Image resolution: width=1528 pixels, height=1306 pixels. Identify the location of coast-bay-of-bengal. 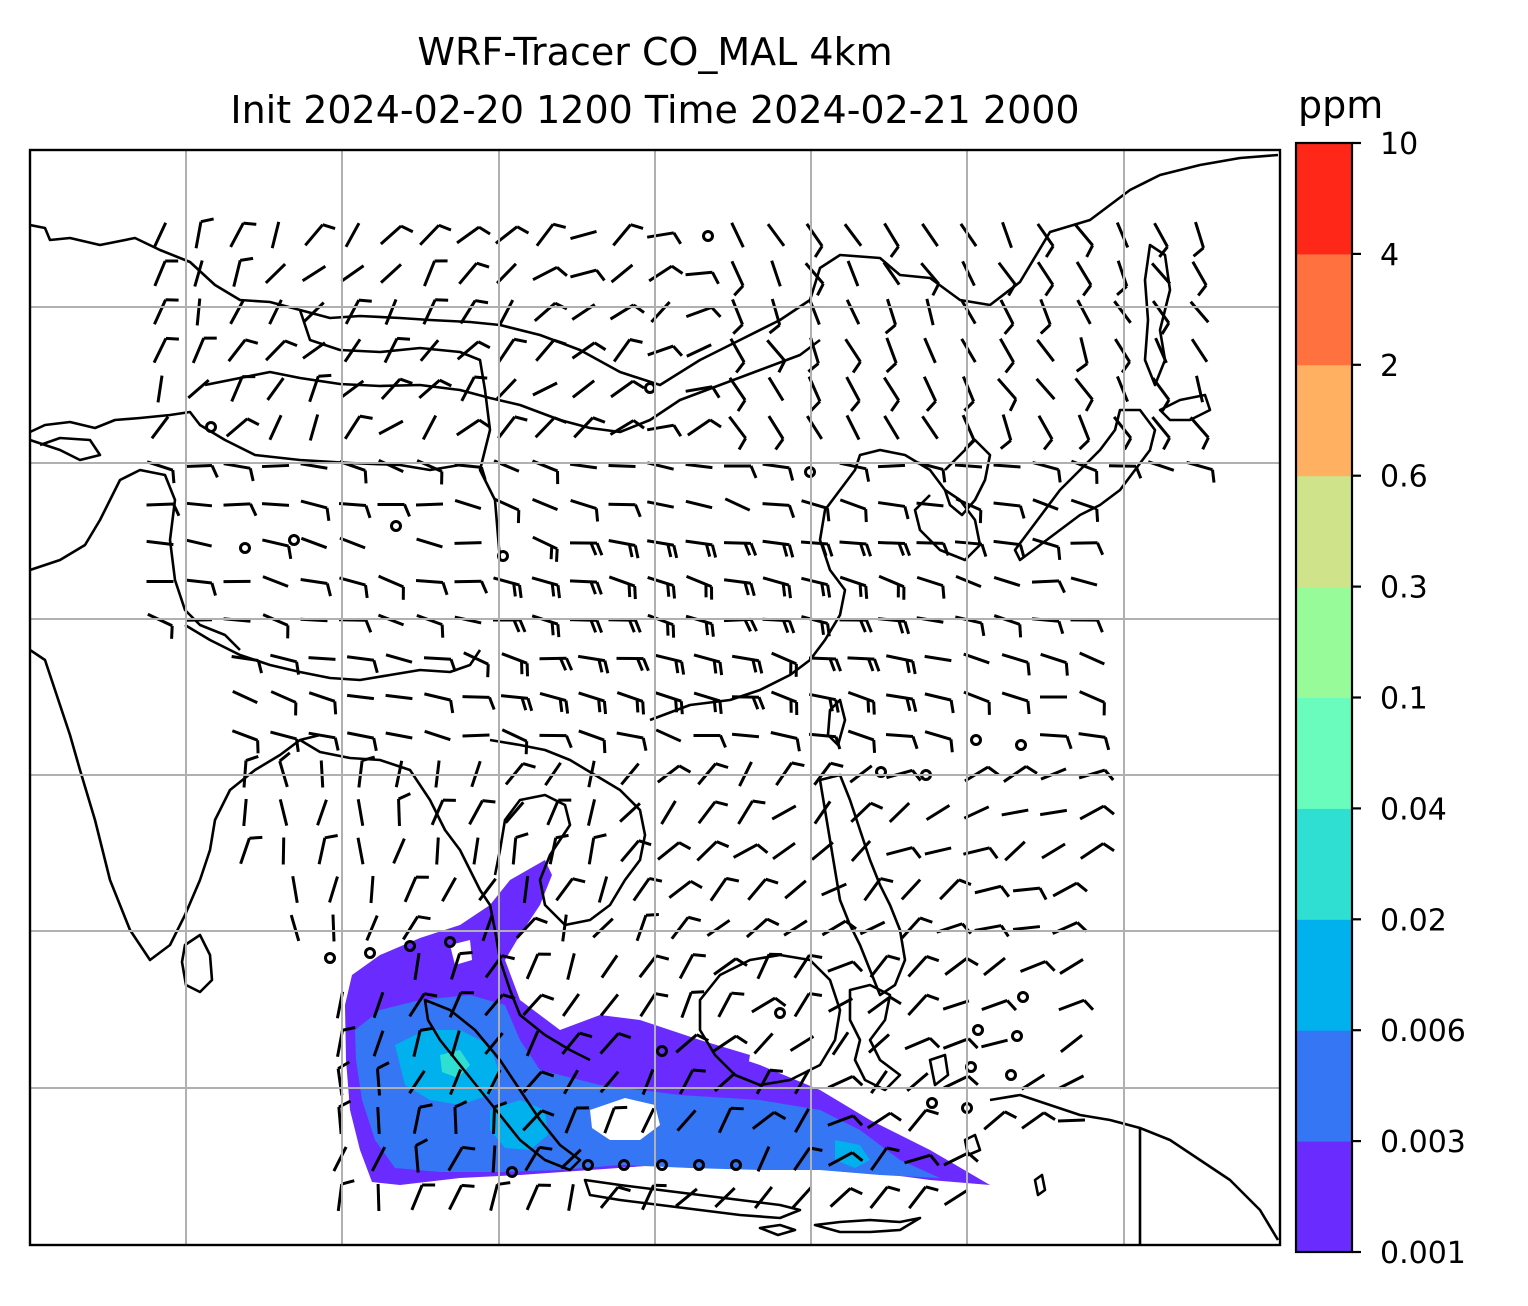
(445, 900).